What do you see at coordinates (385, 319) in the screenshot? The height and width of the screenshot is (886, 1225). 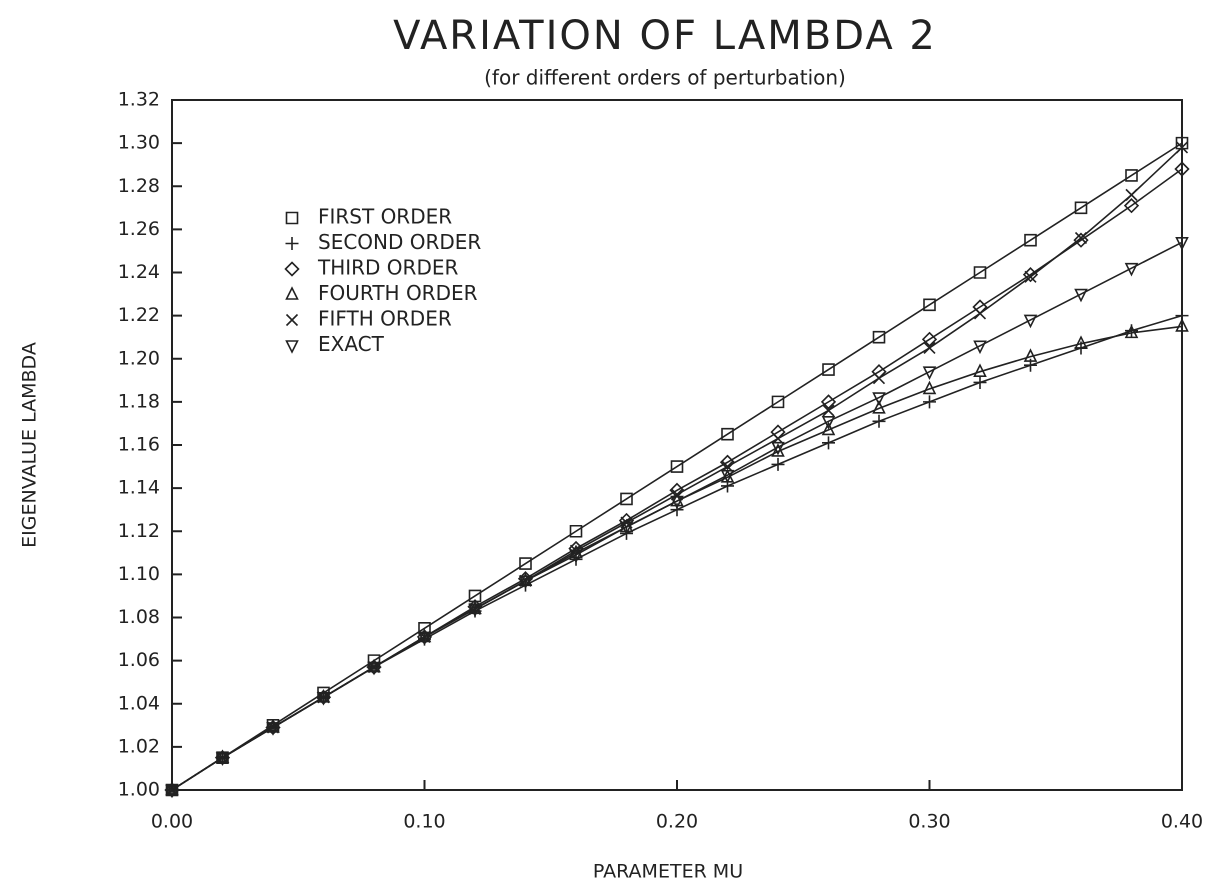 I see `legend-label: FIFTH ORDER` at bounding box center [385, 319].